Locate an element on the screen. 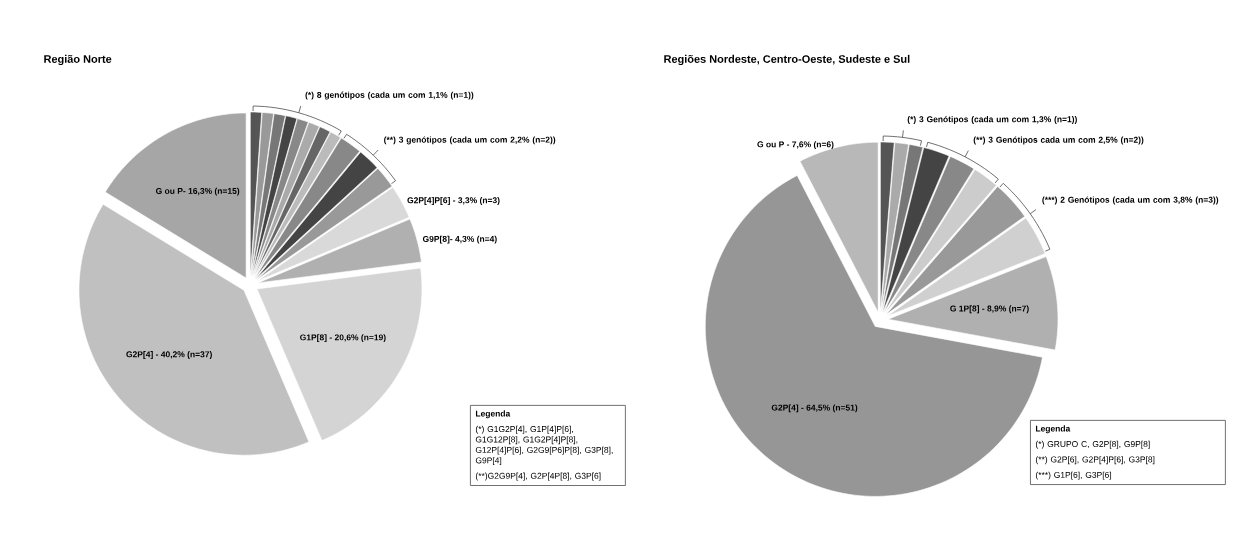 Image resolution: width=1247 pixels, height=545 pixels. text: (***) 2 Genótipos (cada um com 3,8% (n=3)) is located at coordinates (1130, 200).